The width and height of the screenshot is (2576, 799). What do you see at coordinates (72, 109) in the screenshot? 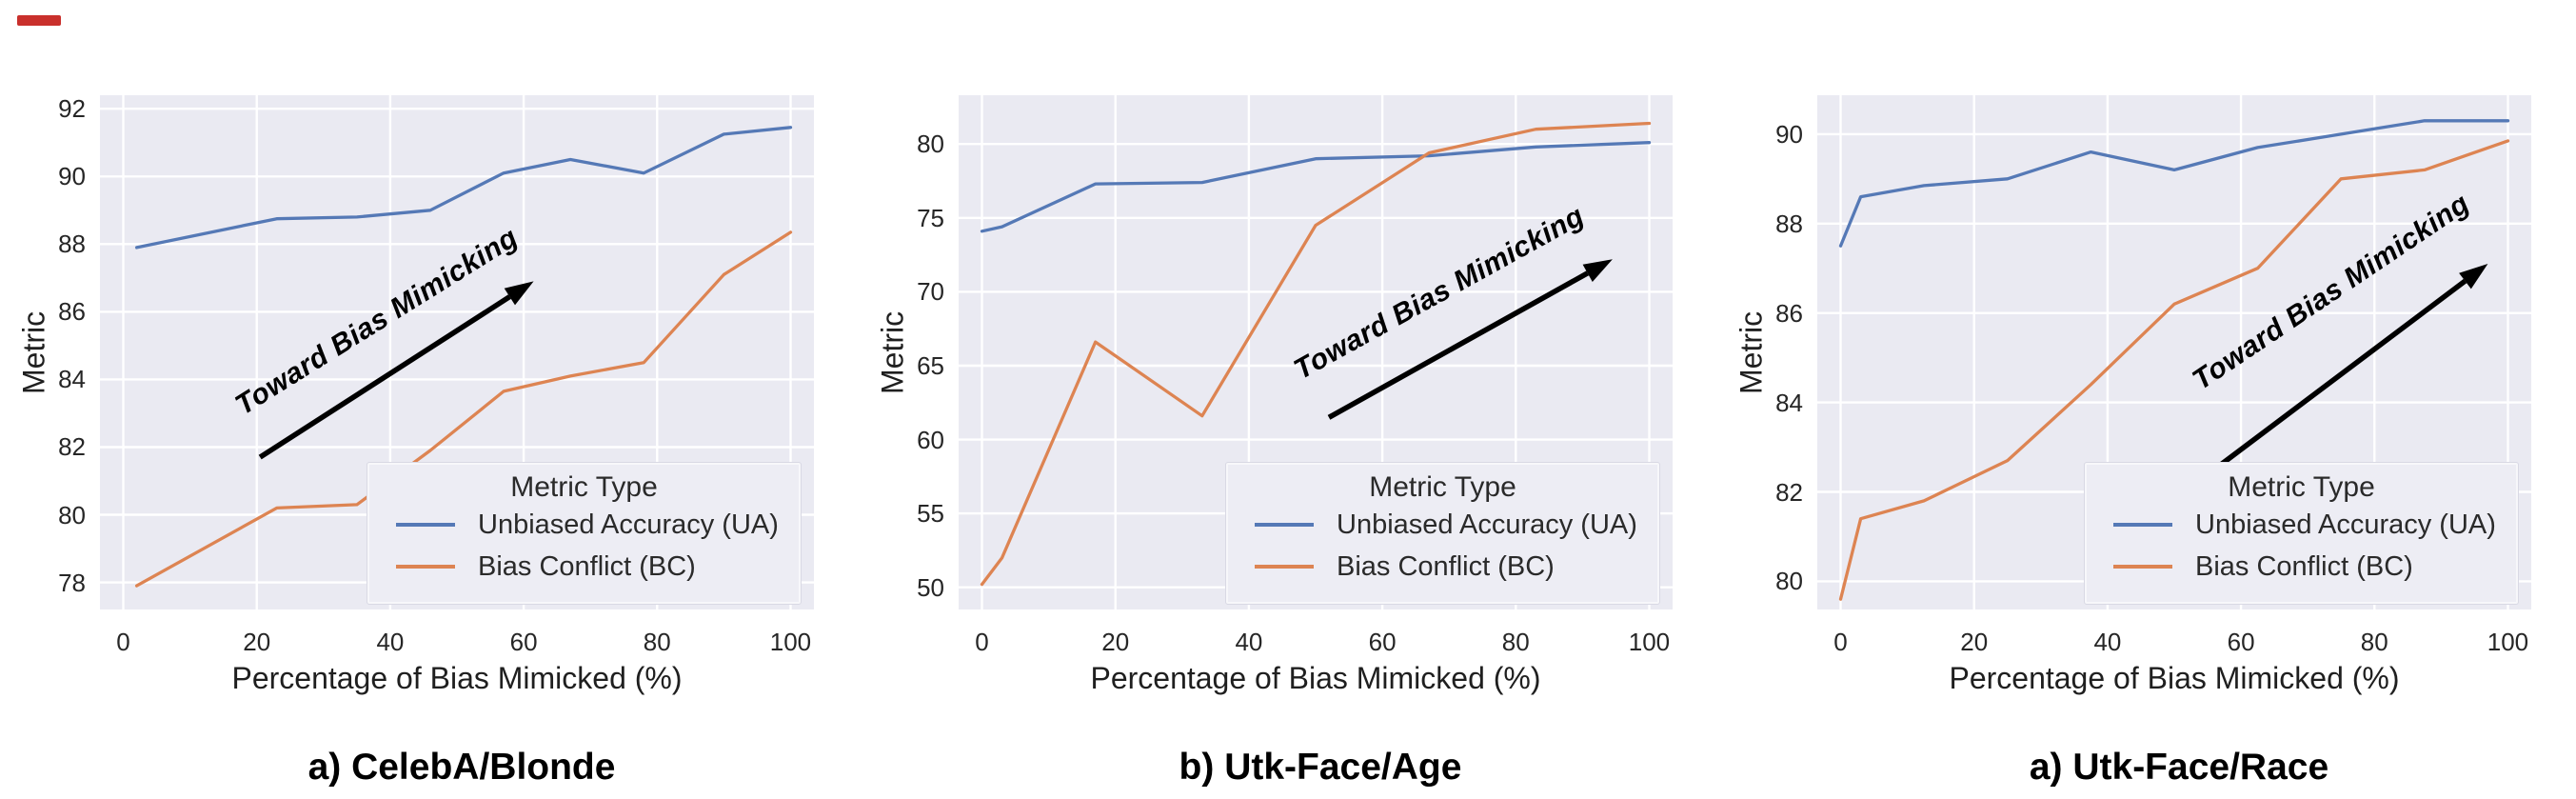
I see `y-tick-label: 92` at bounding box center [72, 109].